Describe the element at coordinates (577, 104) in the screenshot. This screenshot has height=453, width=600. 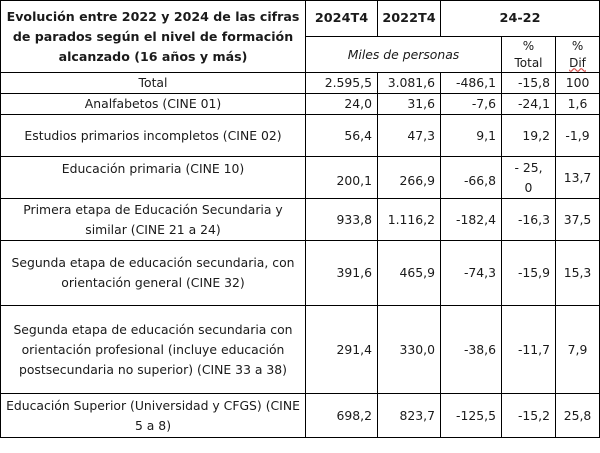
I see `value-pct-dif: 1,6` at that location.